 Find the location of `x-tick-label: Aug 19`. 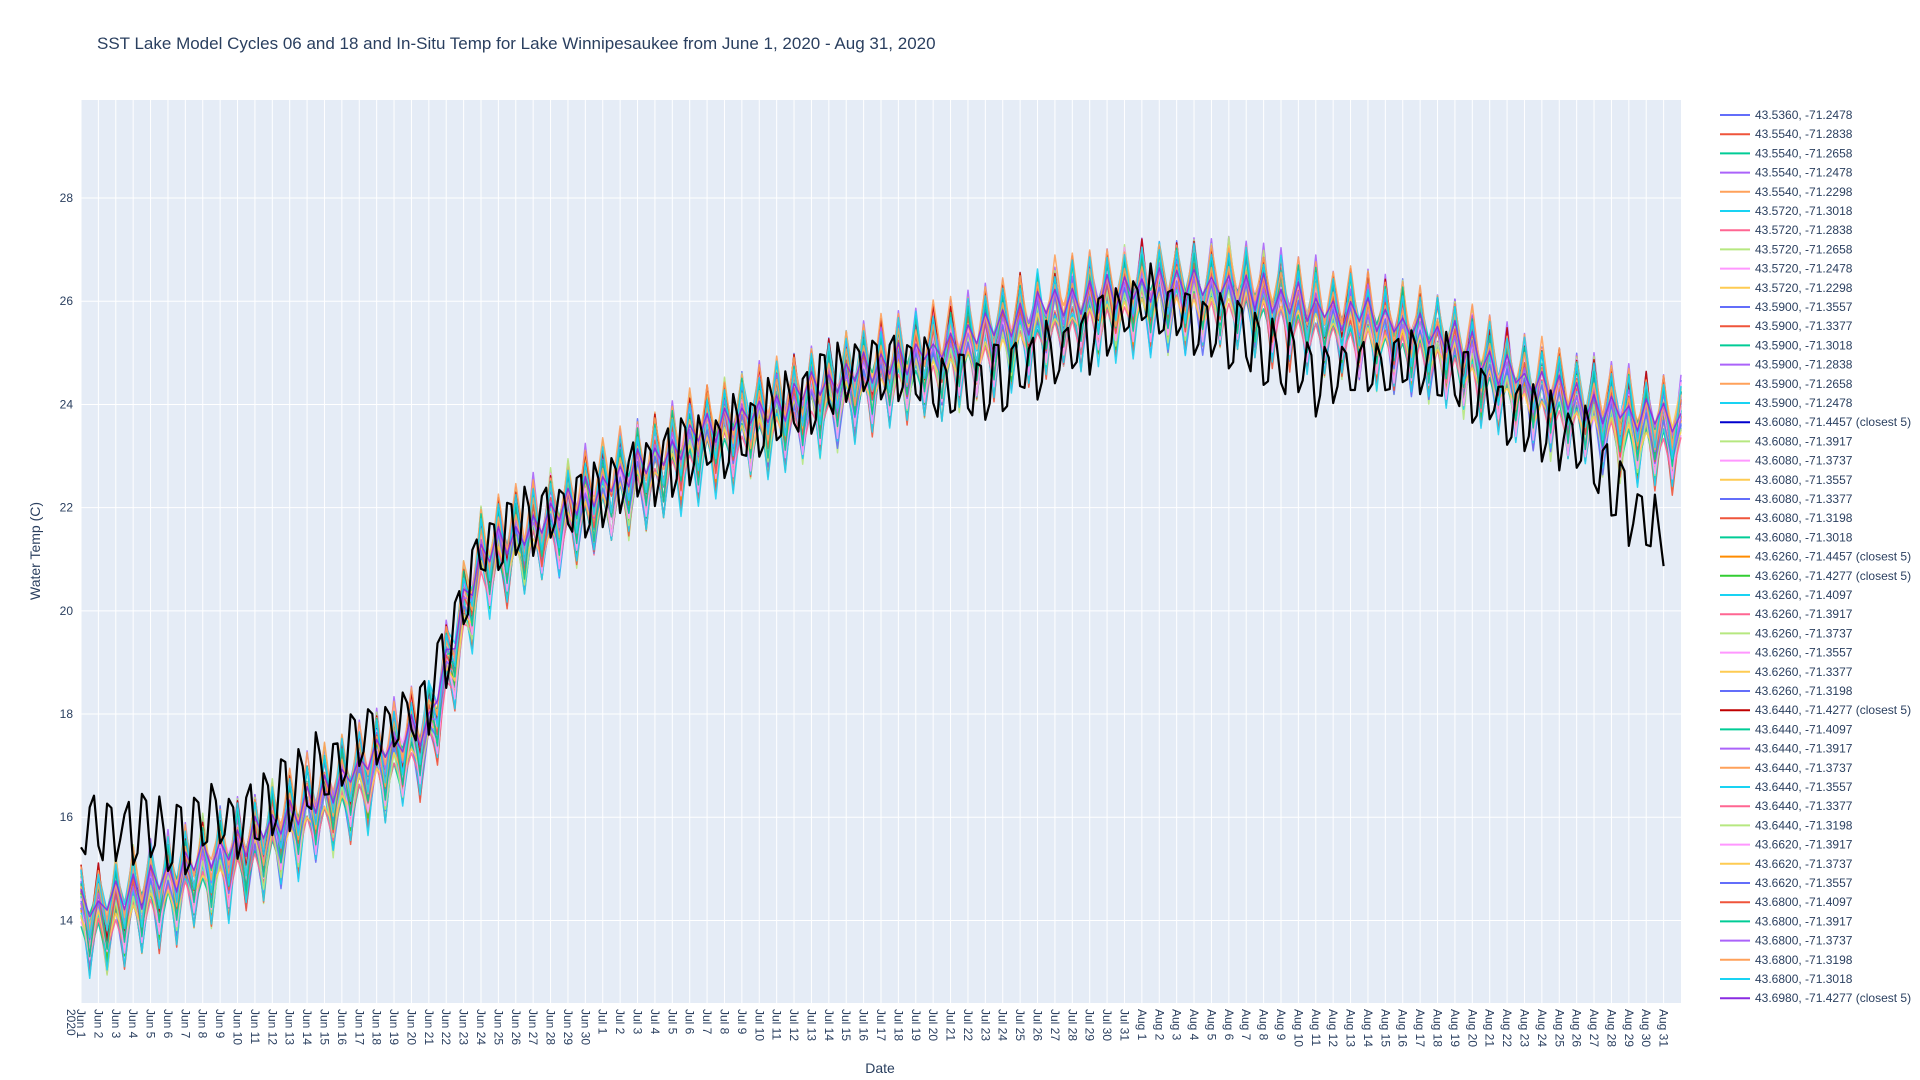

x-tick-label: Aug 19 is located at coordinates (1455, 1028).